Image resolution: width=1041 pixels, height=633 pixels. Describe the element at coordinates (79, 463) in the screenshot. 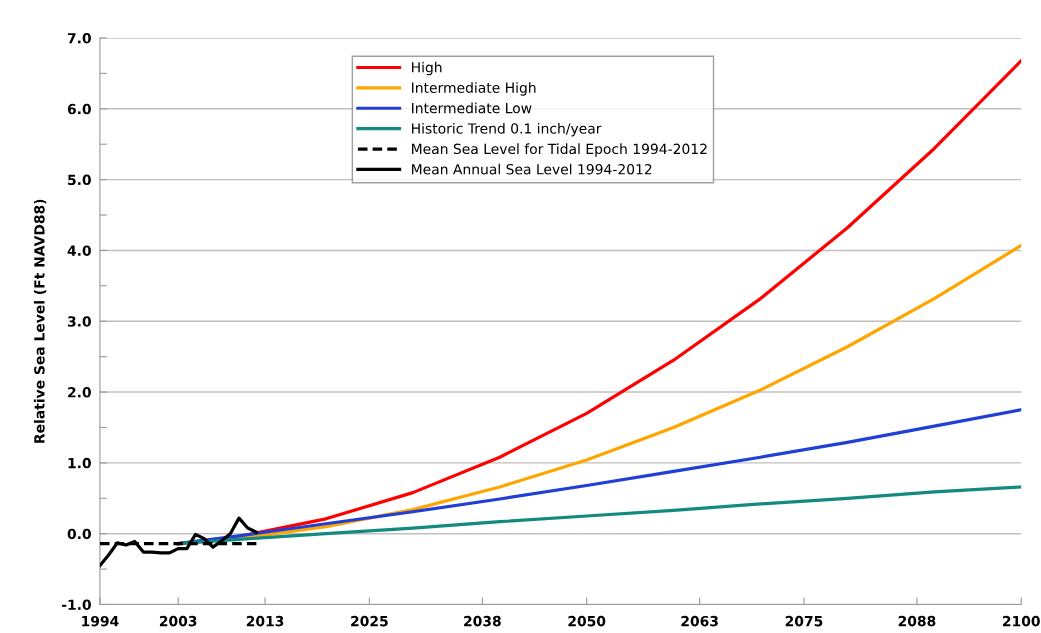

I see `y-tick-label: 1.0` at that location.